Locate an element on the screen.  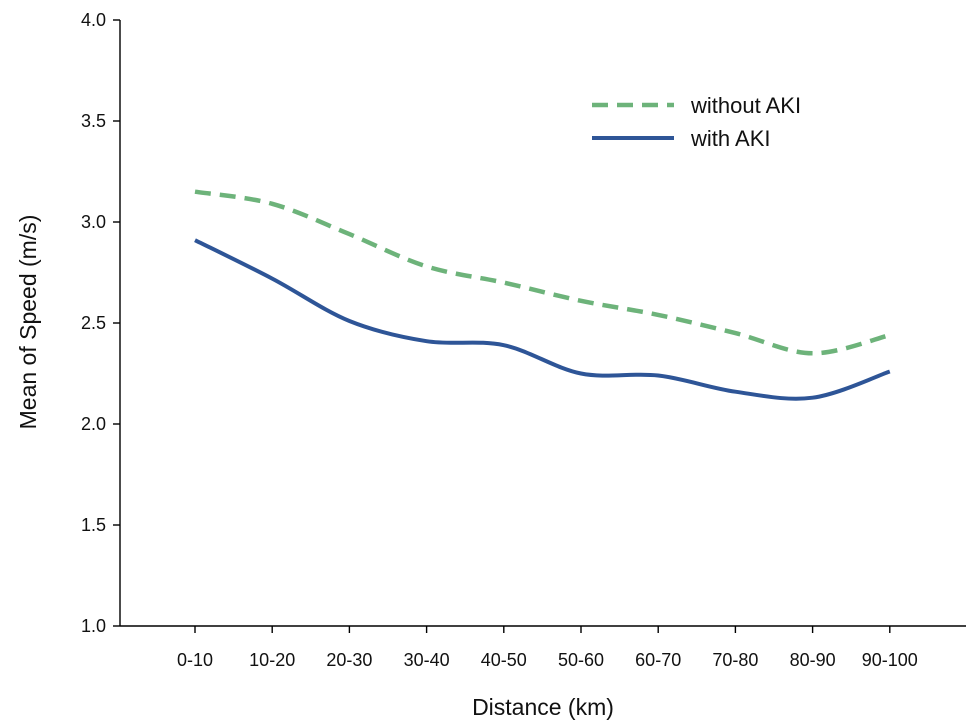
y-tick-label: 1.0 is located at coordinates (93, 626).